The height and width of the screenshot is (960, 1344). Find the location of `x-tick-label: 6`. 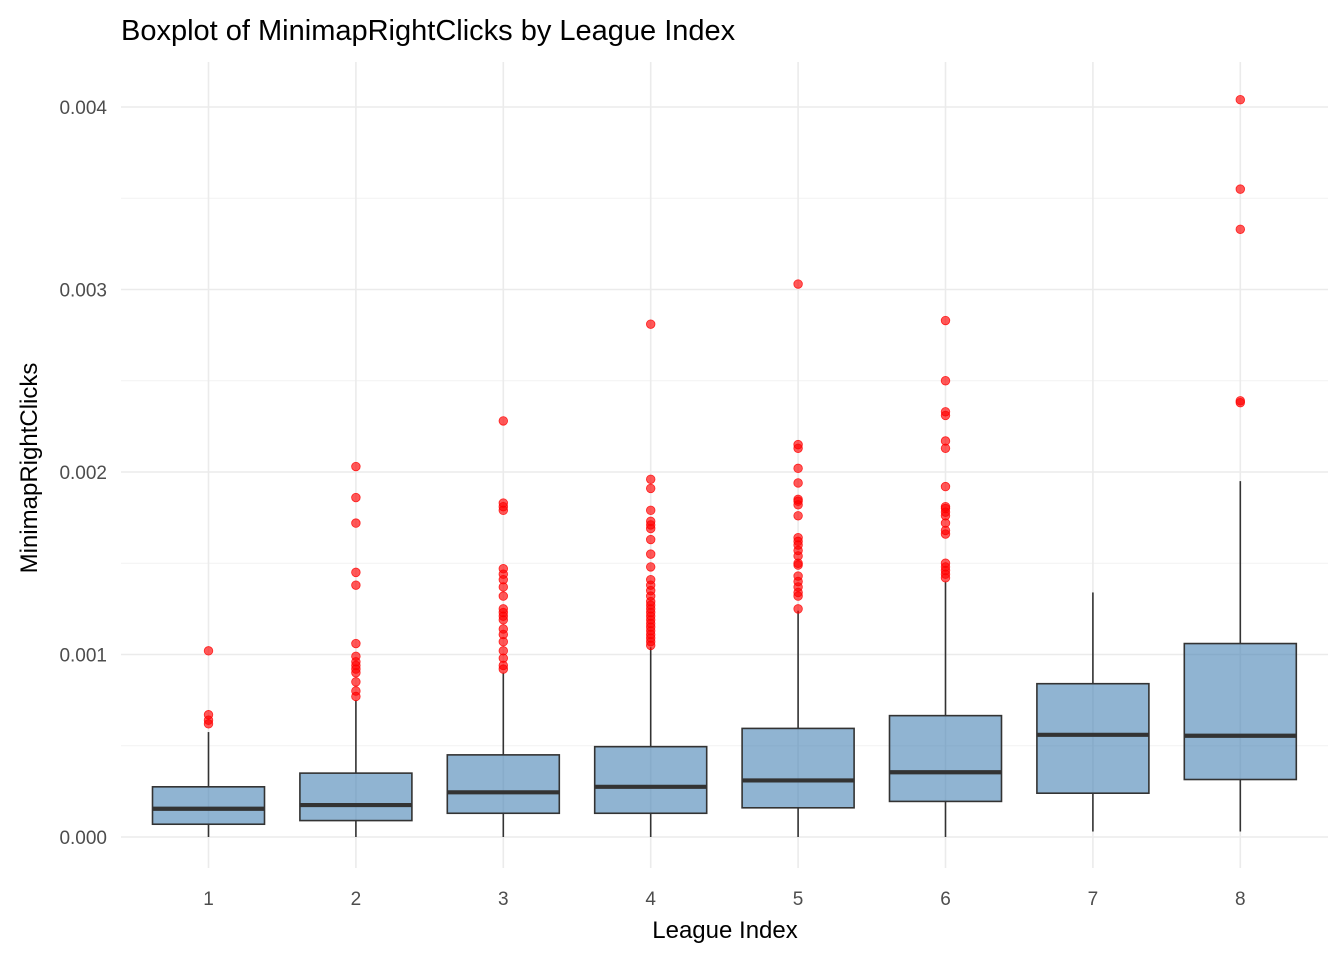

x-tick-label: 6 is located at coordinates (945, 899).